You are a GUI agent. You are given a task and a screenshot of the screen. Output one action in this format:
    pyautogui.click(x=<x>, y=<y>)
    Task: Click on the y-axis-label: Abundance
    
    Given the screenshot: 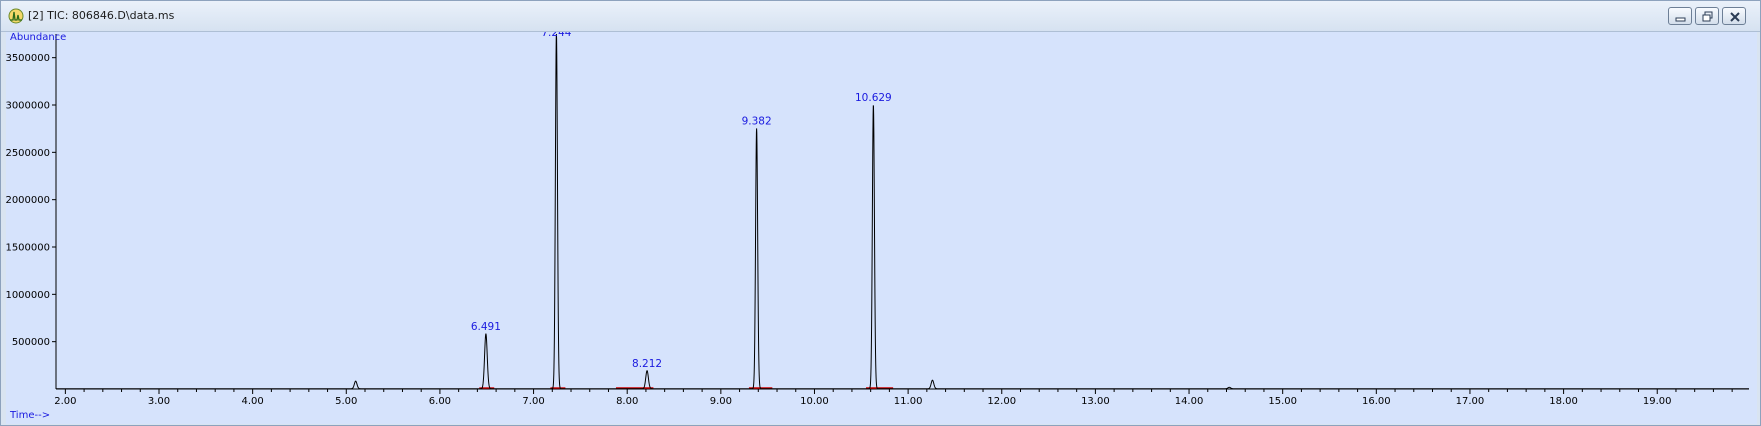 What is the action you would take?
    pyautogui.click(x=38, y=37)
    